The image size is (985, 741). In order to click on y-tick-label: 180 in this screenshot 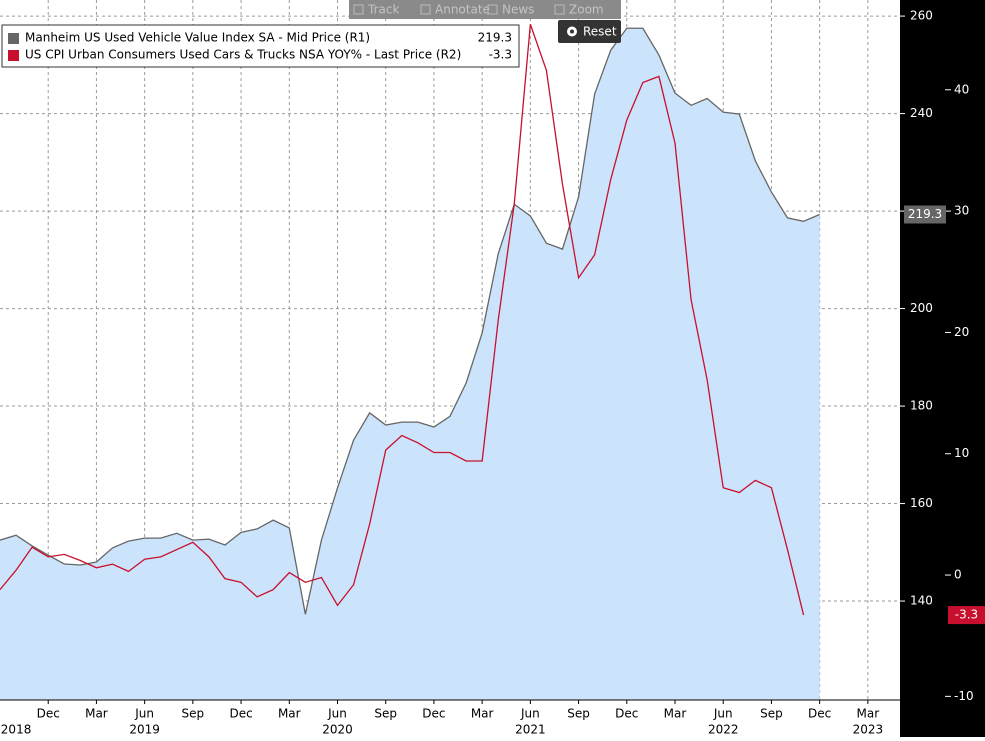, I will do `click(921, 406)`.